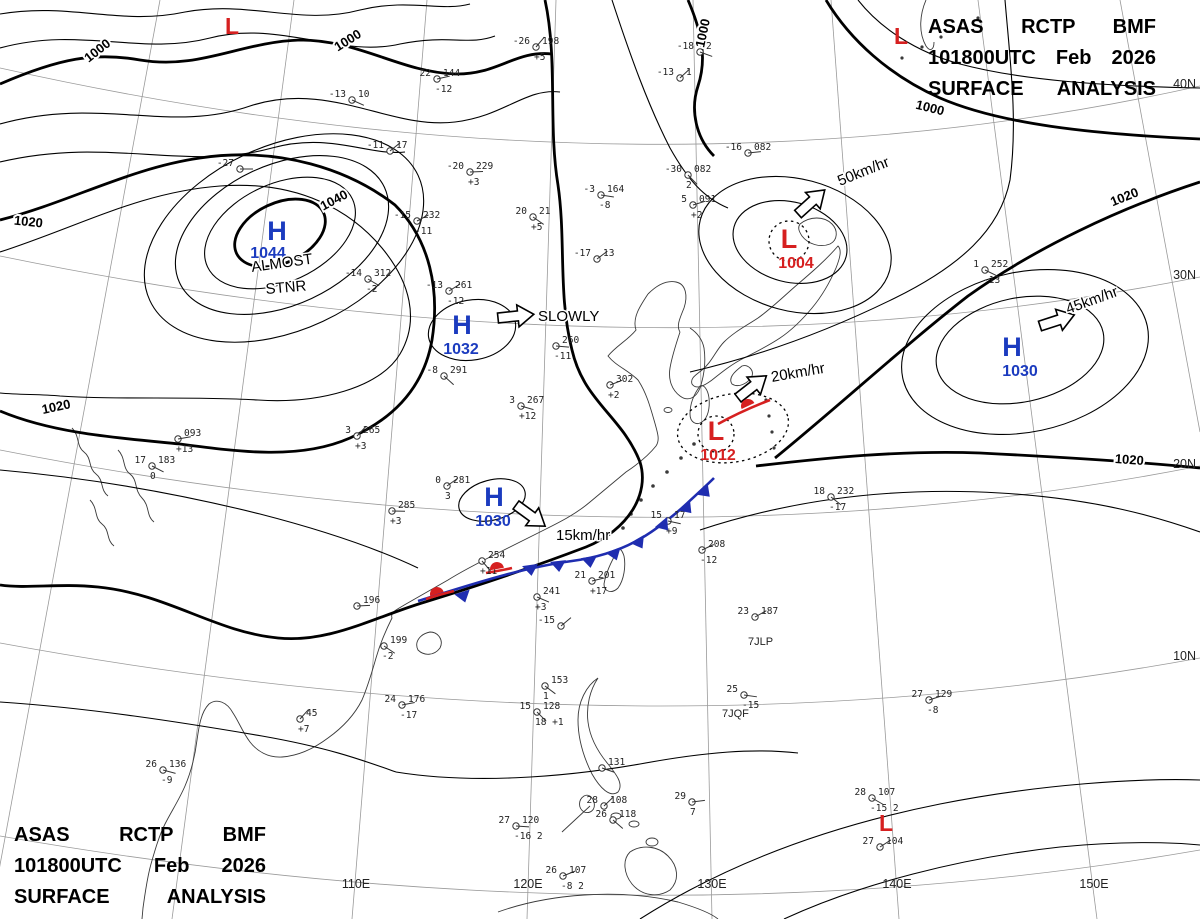 The height and width of the screenshot is (919, 1200). I want to click on isobar-dotted-circle, so click(789, 241).